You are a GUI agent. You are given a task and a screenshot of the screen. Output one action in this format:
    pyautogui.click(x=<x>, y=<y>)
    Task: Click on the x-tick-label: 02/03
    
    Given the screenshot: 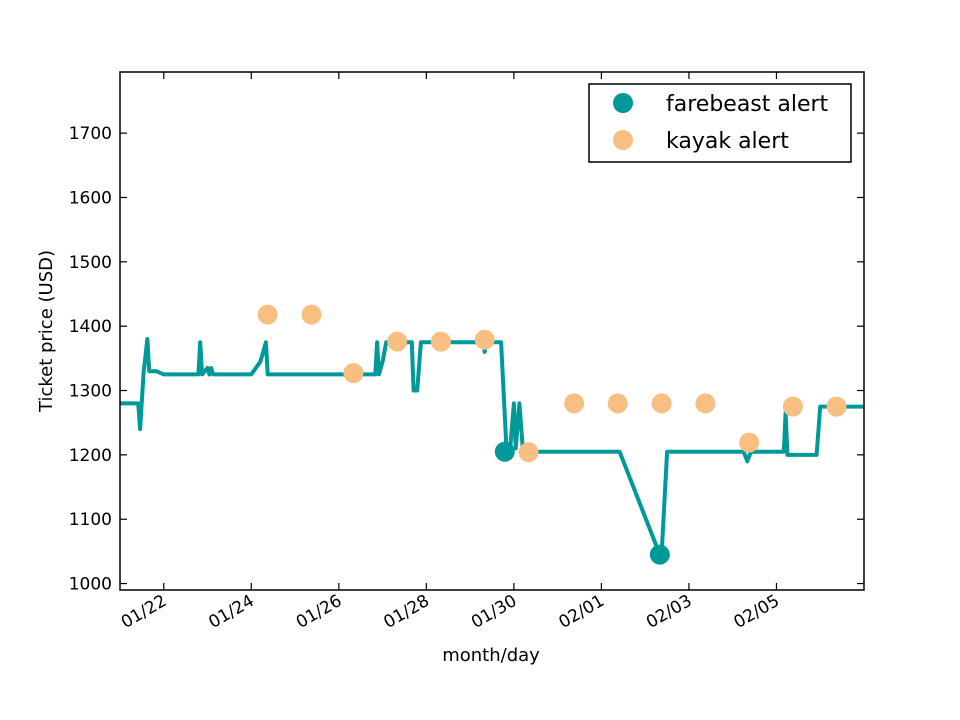 What is the action you would take?
    pyautogui.click(x=669, y=612)
    